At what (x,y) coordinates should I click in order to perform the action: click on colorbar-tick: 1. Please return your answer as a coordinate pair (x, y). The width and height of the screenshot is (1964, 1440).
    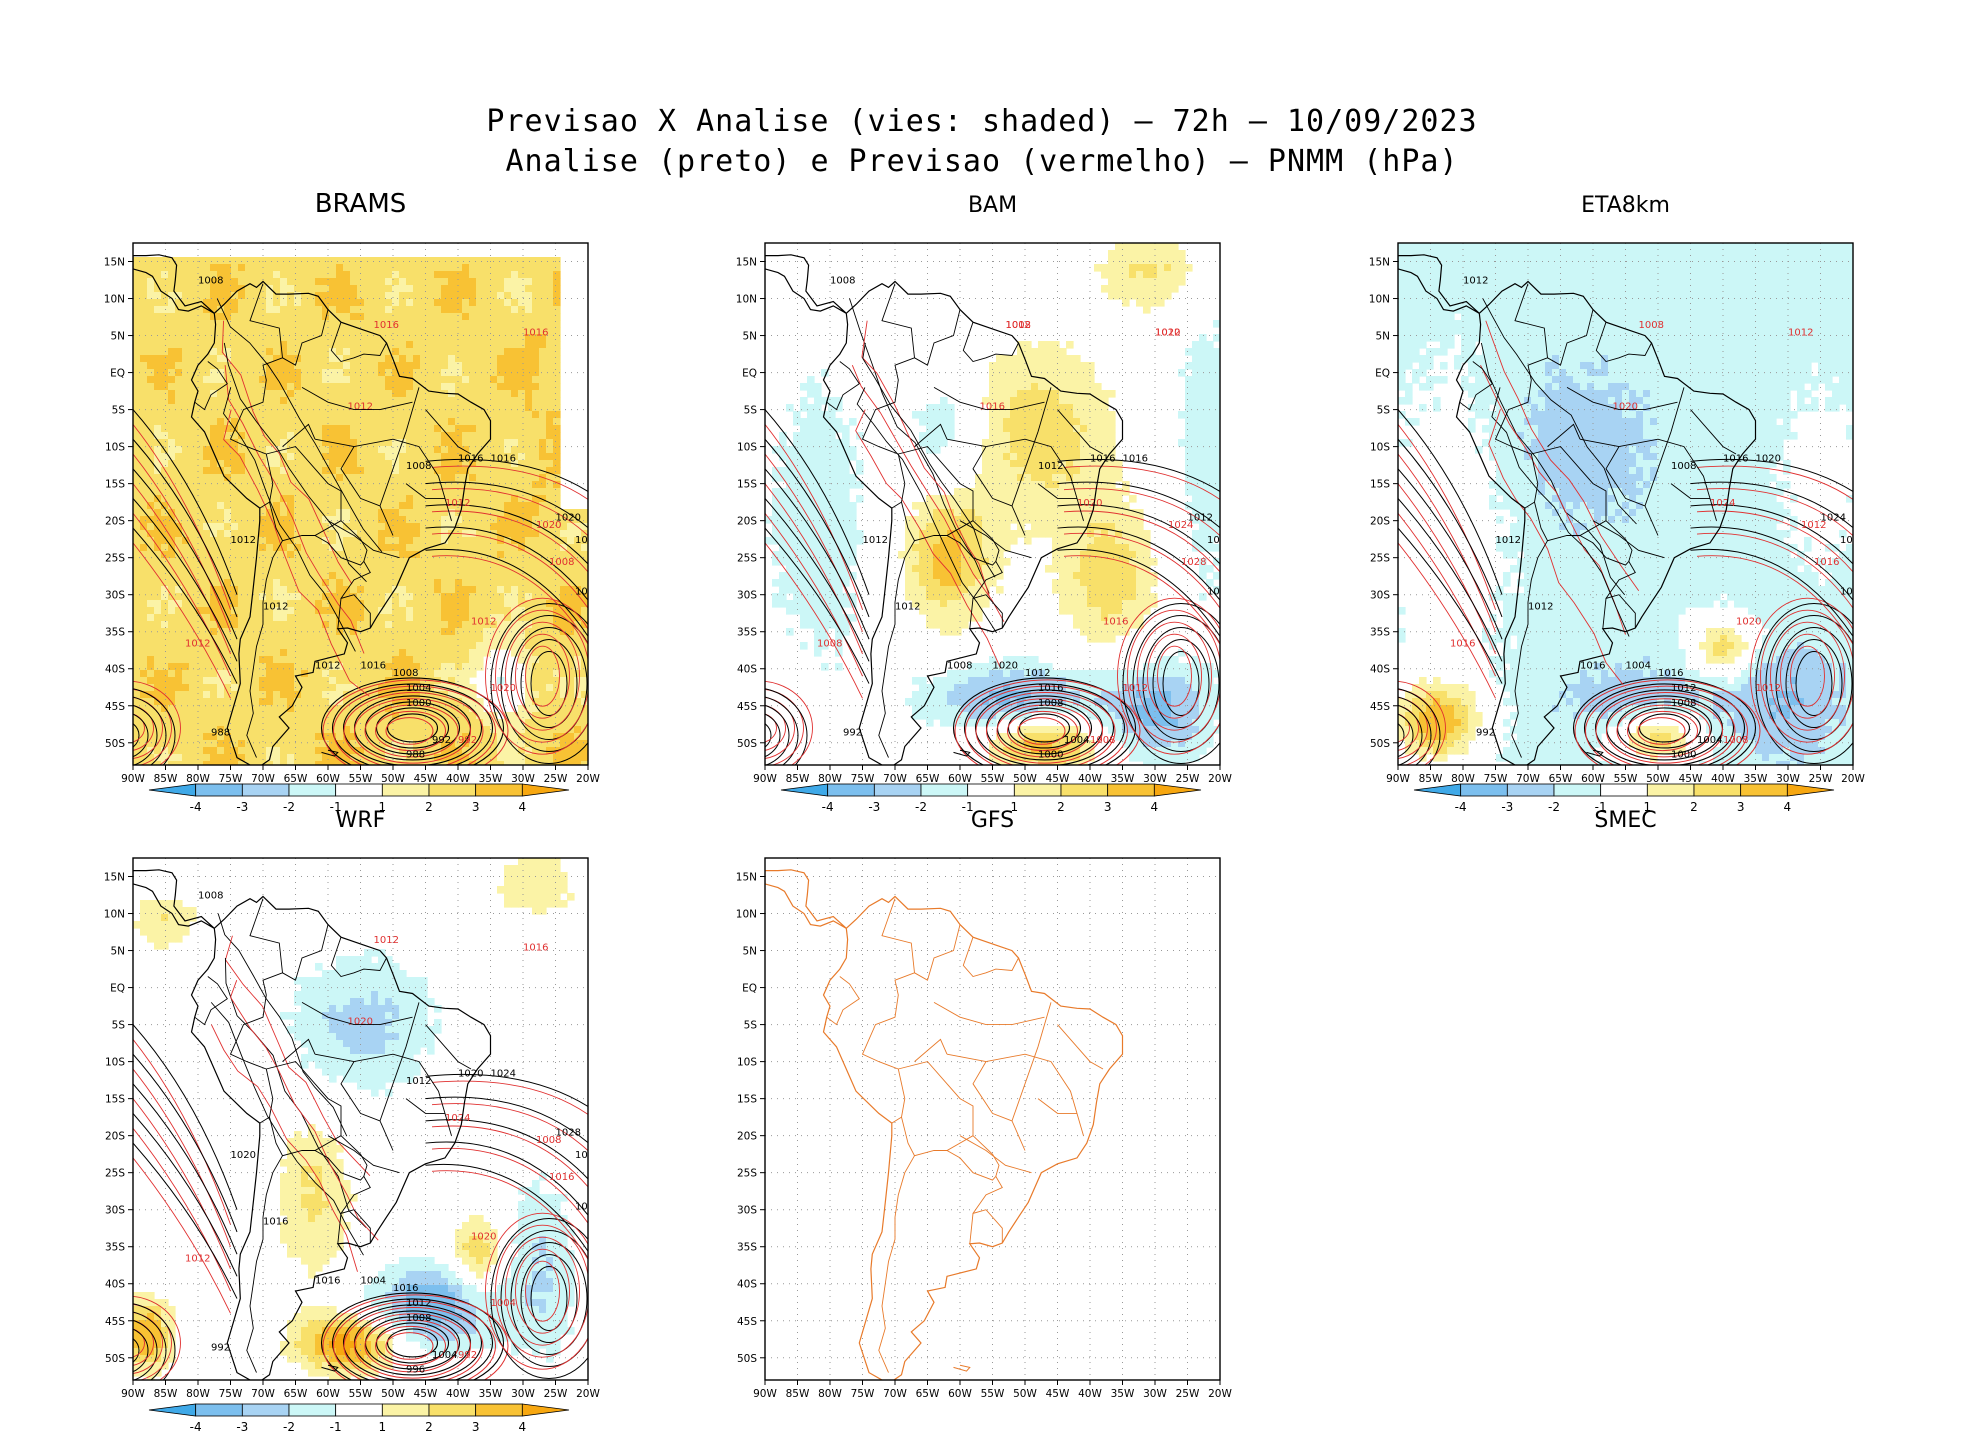
    Looking at the image, I should click on (383, 1427).